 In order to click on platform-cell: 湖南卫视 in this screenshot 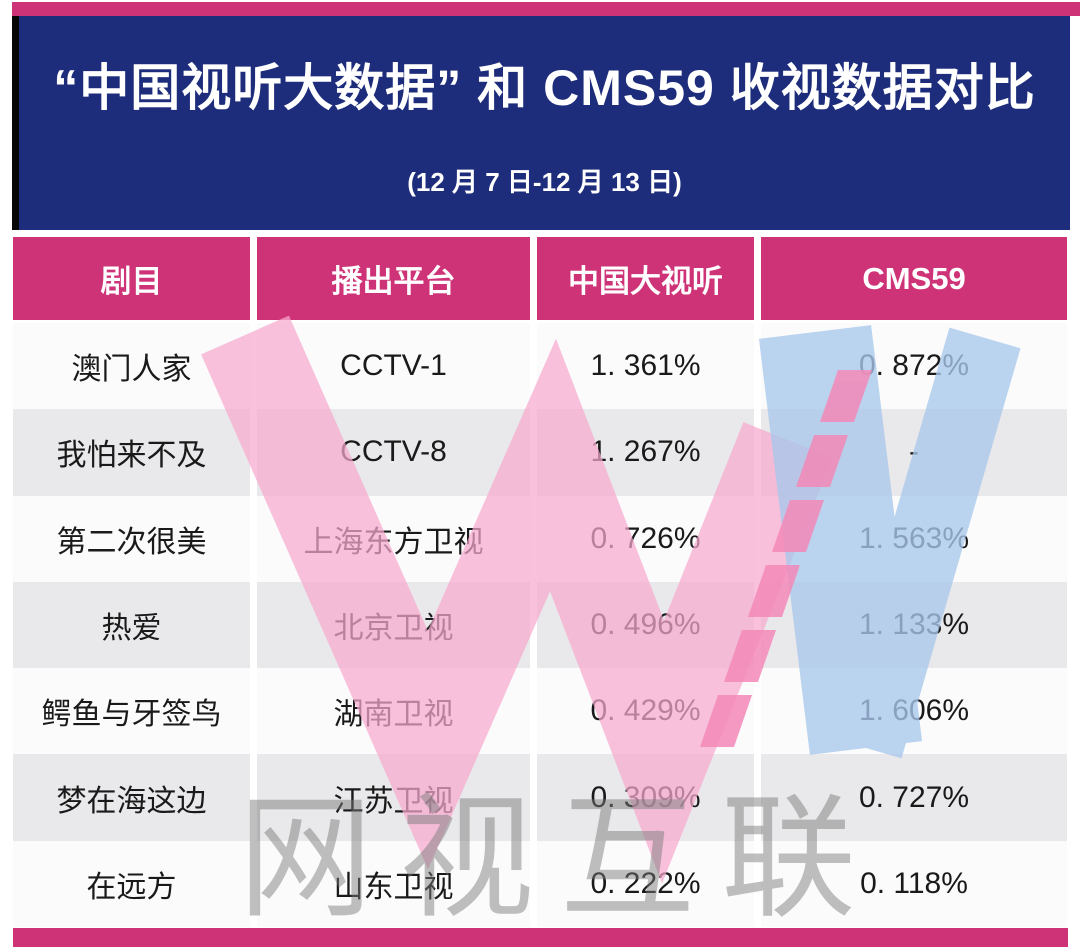, I will do `click(393, 711)`.